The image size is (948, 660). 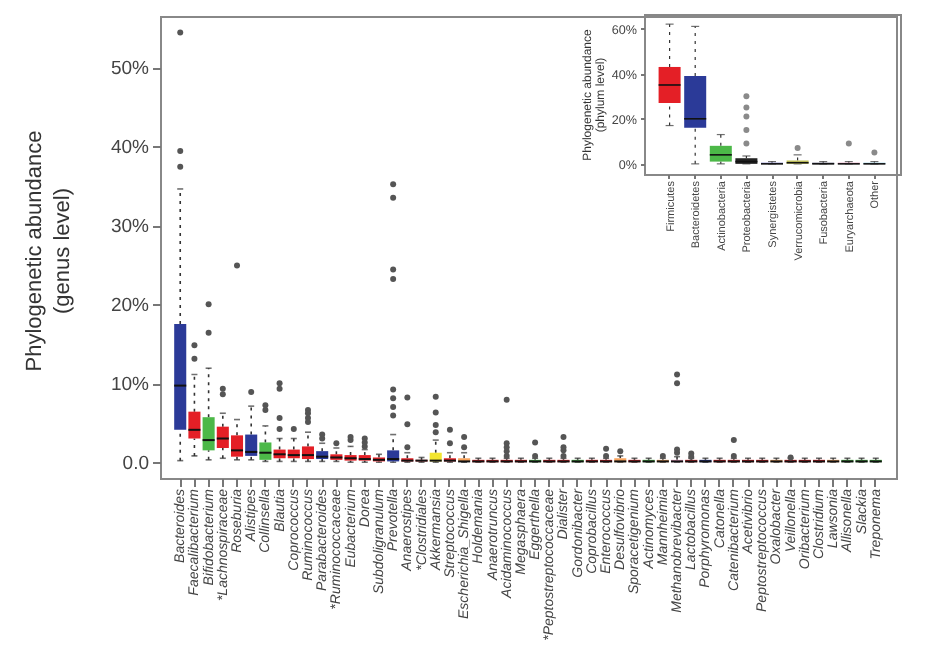 What do you see at coordinates (130, 69) in the screenshot?
I see `y-tick-label: 50%` at bounding box center [130, 69].